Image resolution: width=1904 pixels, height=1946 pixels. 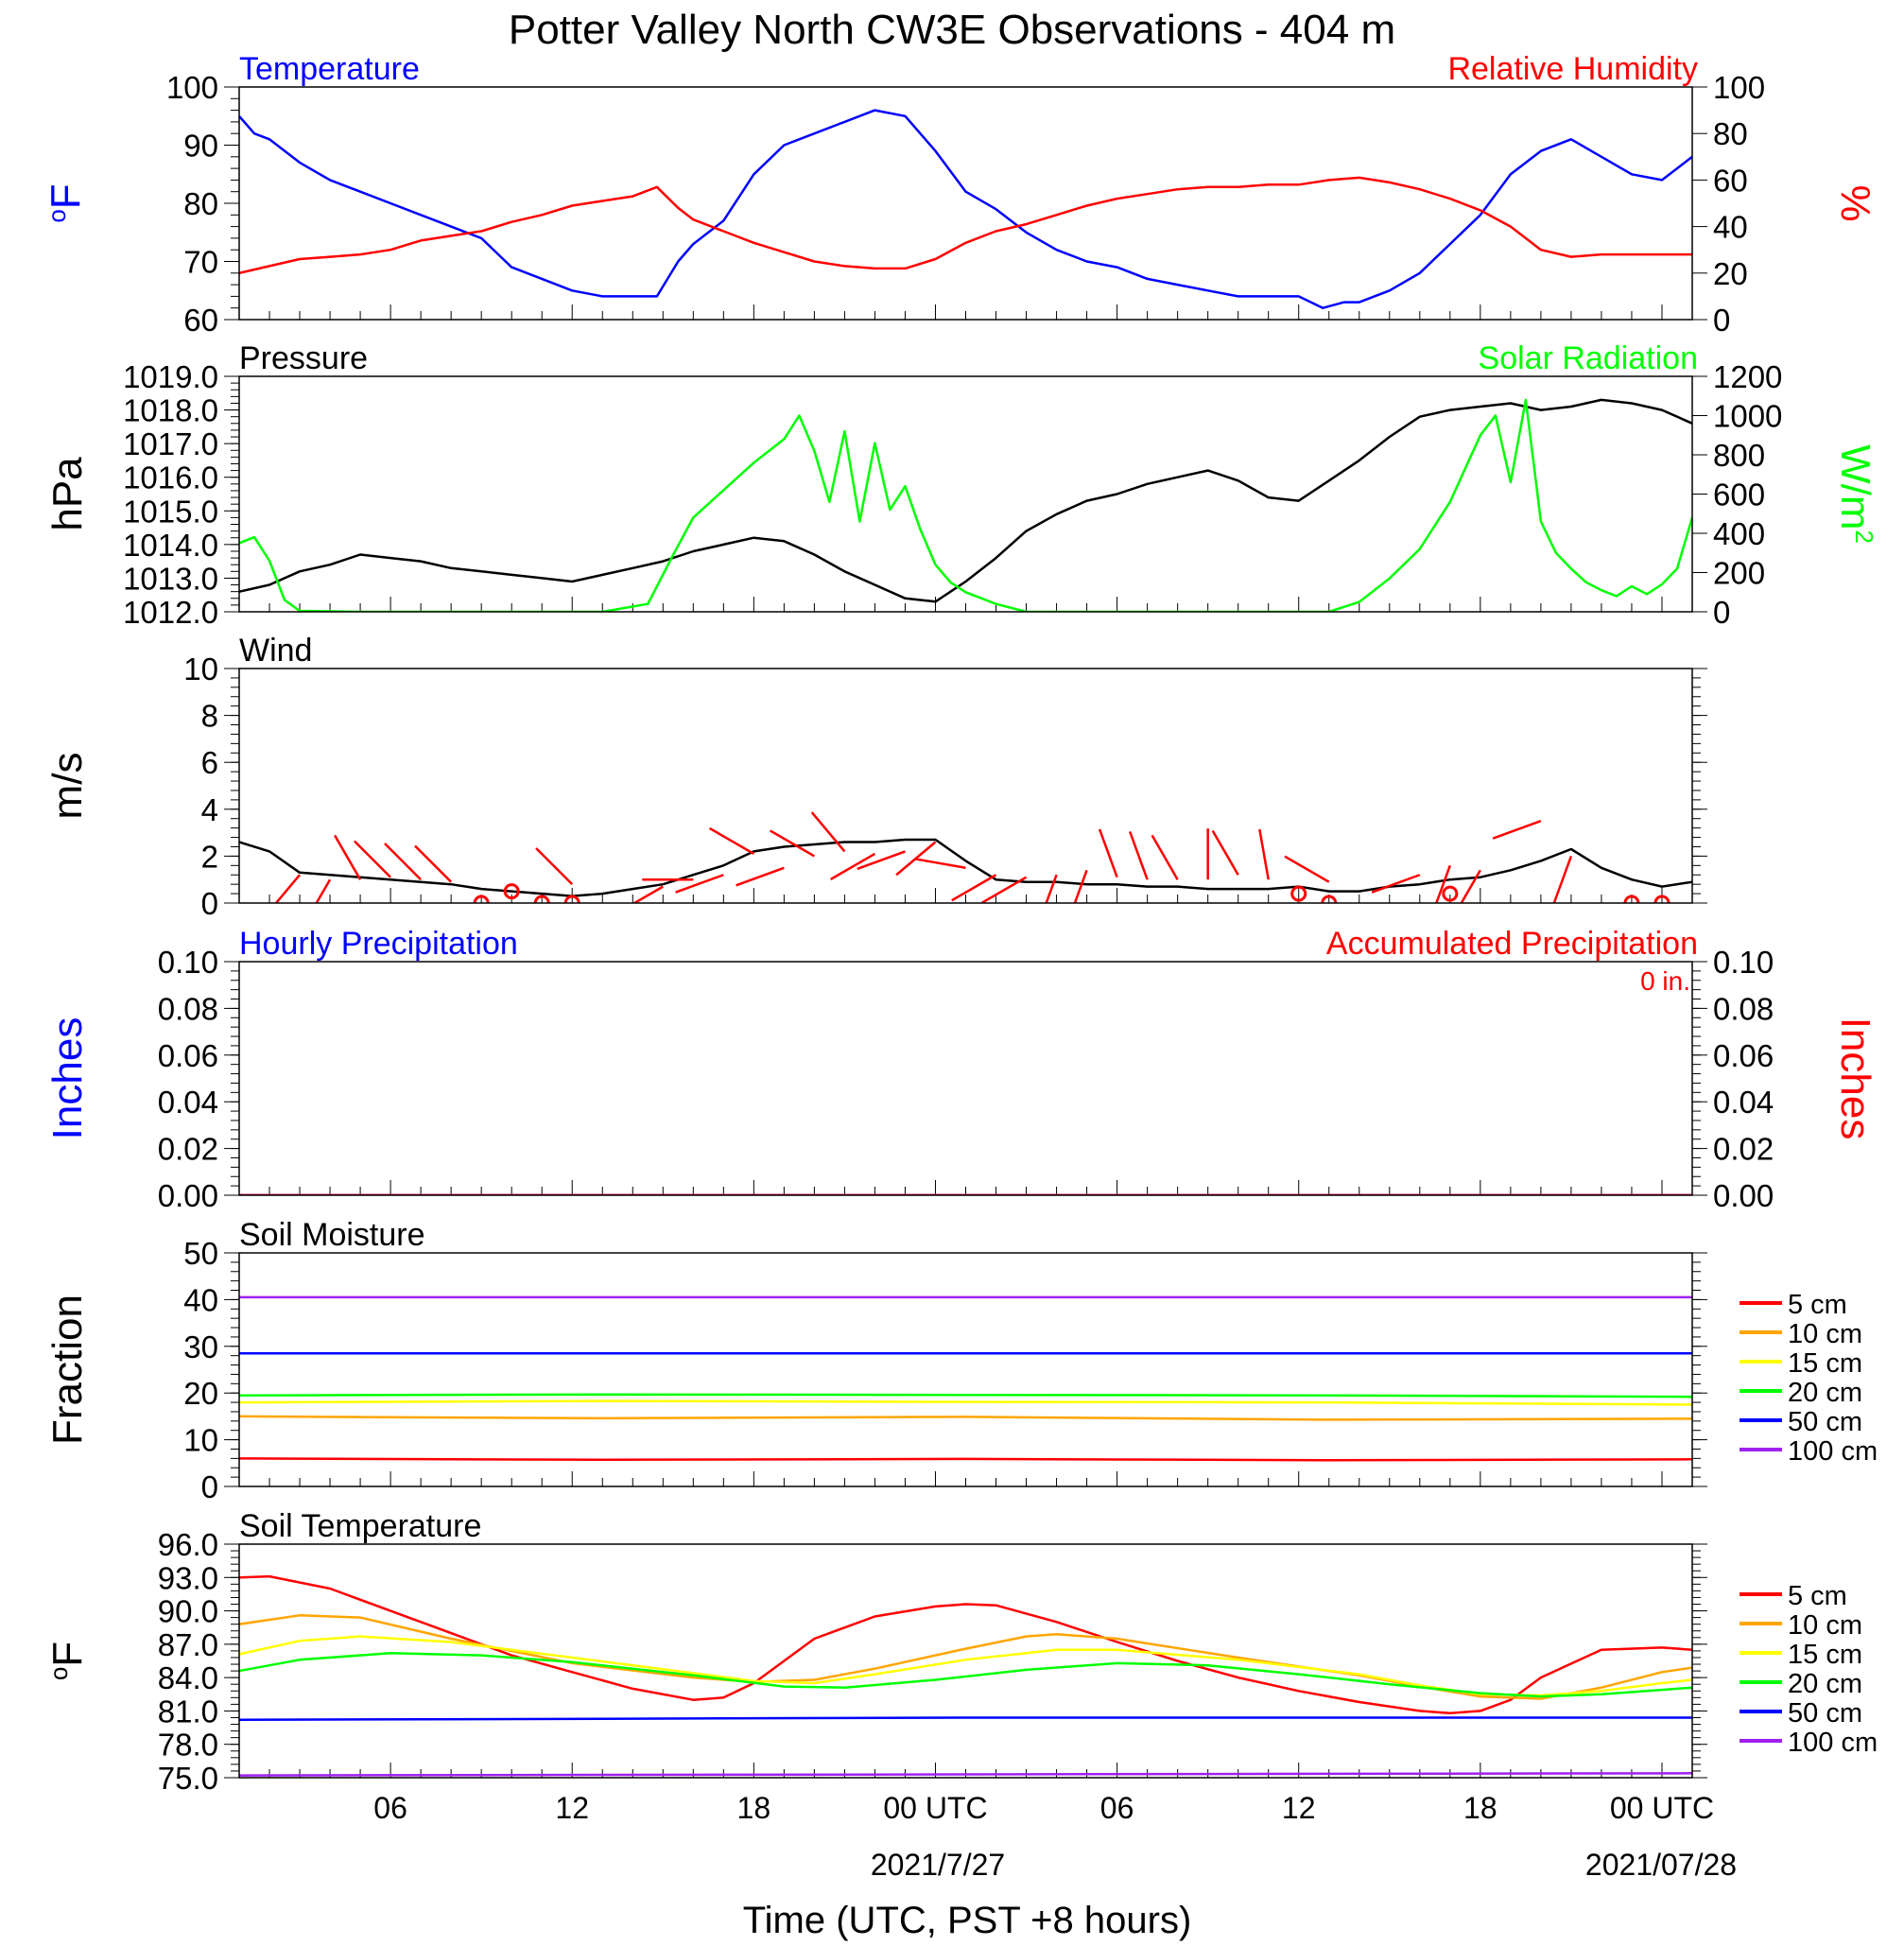 I want to click on y-tick-label: 4, so click(x=210, y=810).